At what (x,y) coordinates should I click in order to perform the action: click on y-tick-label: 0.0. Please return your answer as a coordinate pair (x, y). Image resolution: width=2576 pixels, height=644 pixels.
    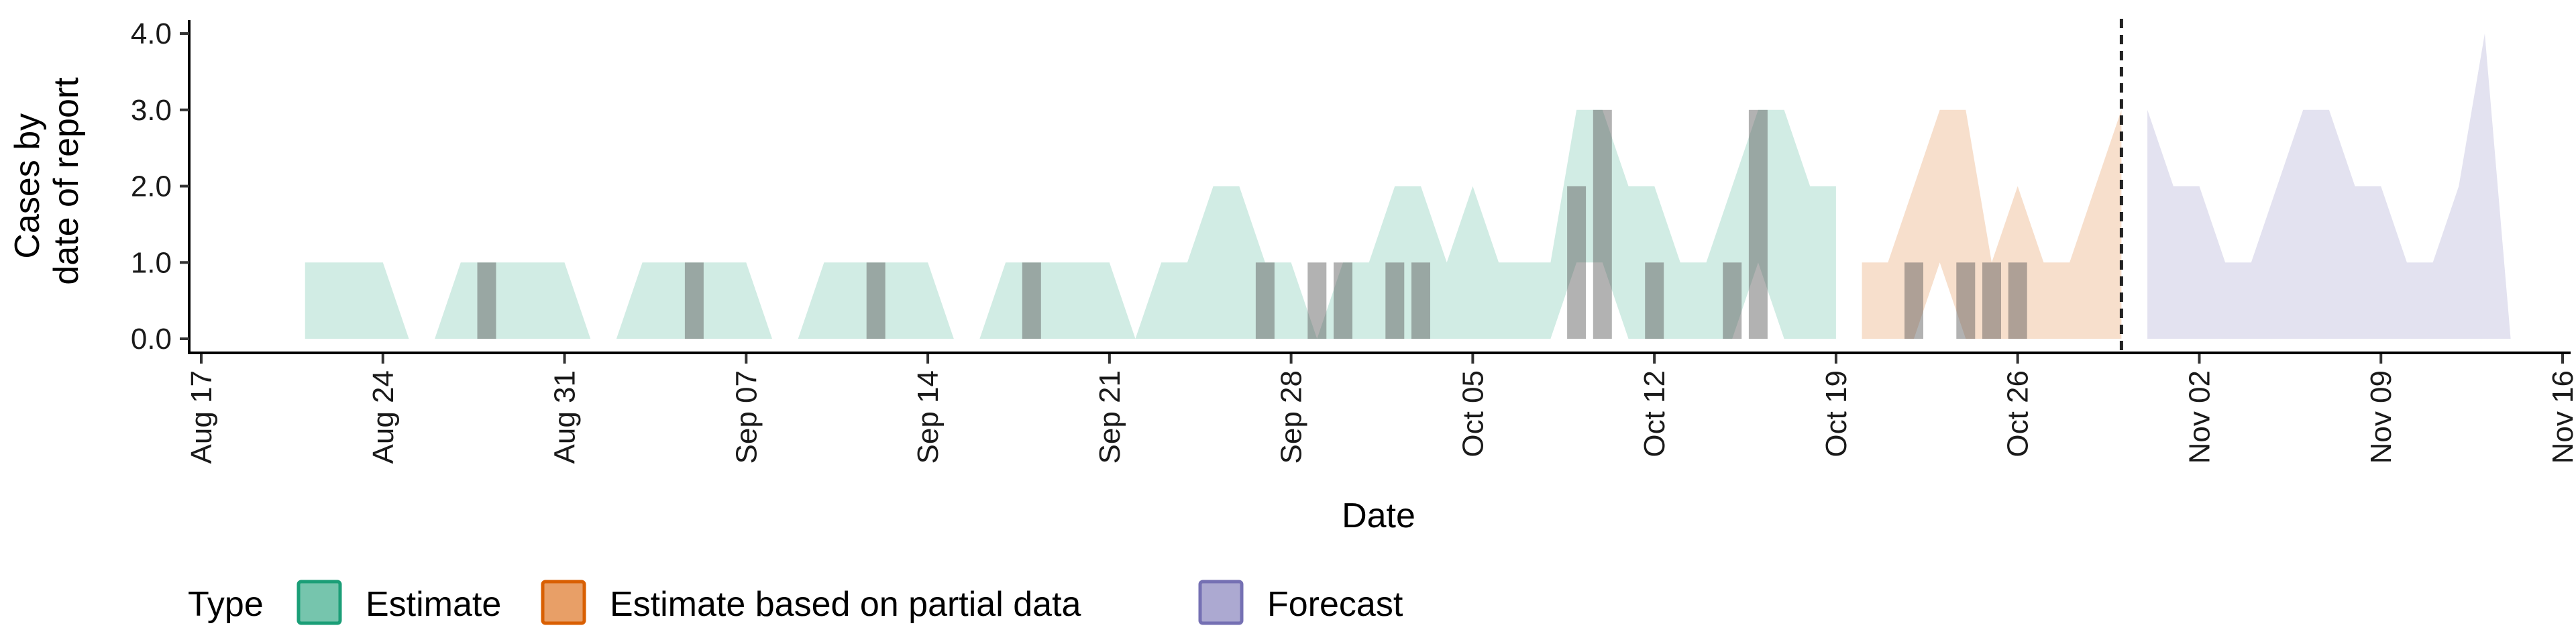
    Looking at the image, I should click on (151, 339).